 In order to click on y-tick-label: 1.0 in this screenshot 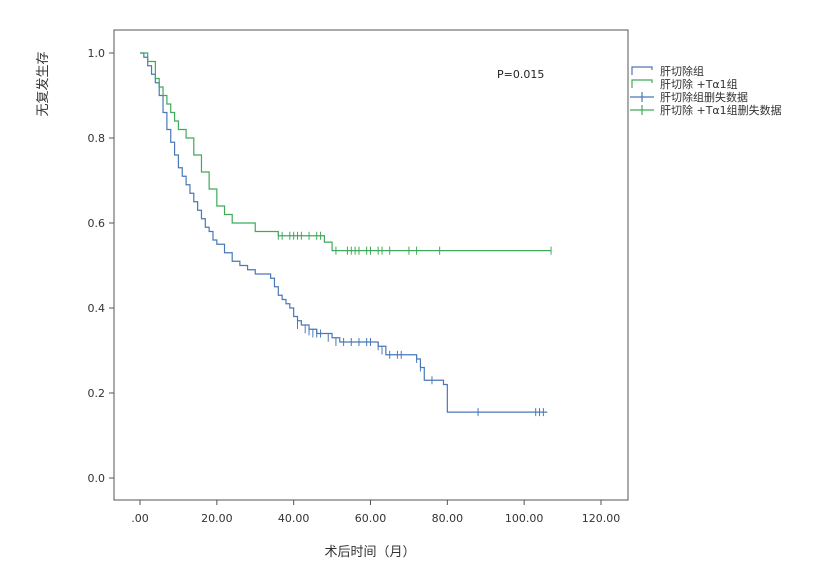, I will do `click(97, 53)`.